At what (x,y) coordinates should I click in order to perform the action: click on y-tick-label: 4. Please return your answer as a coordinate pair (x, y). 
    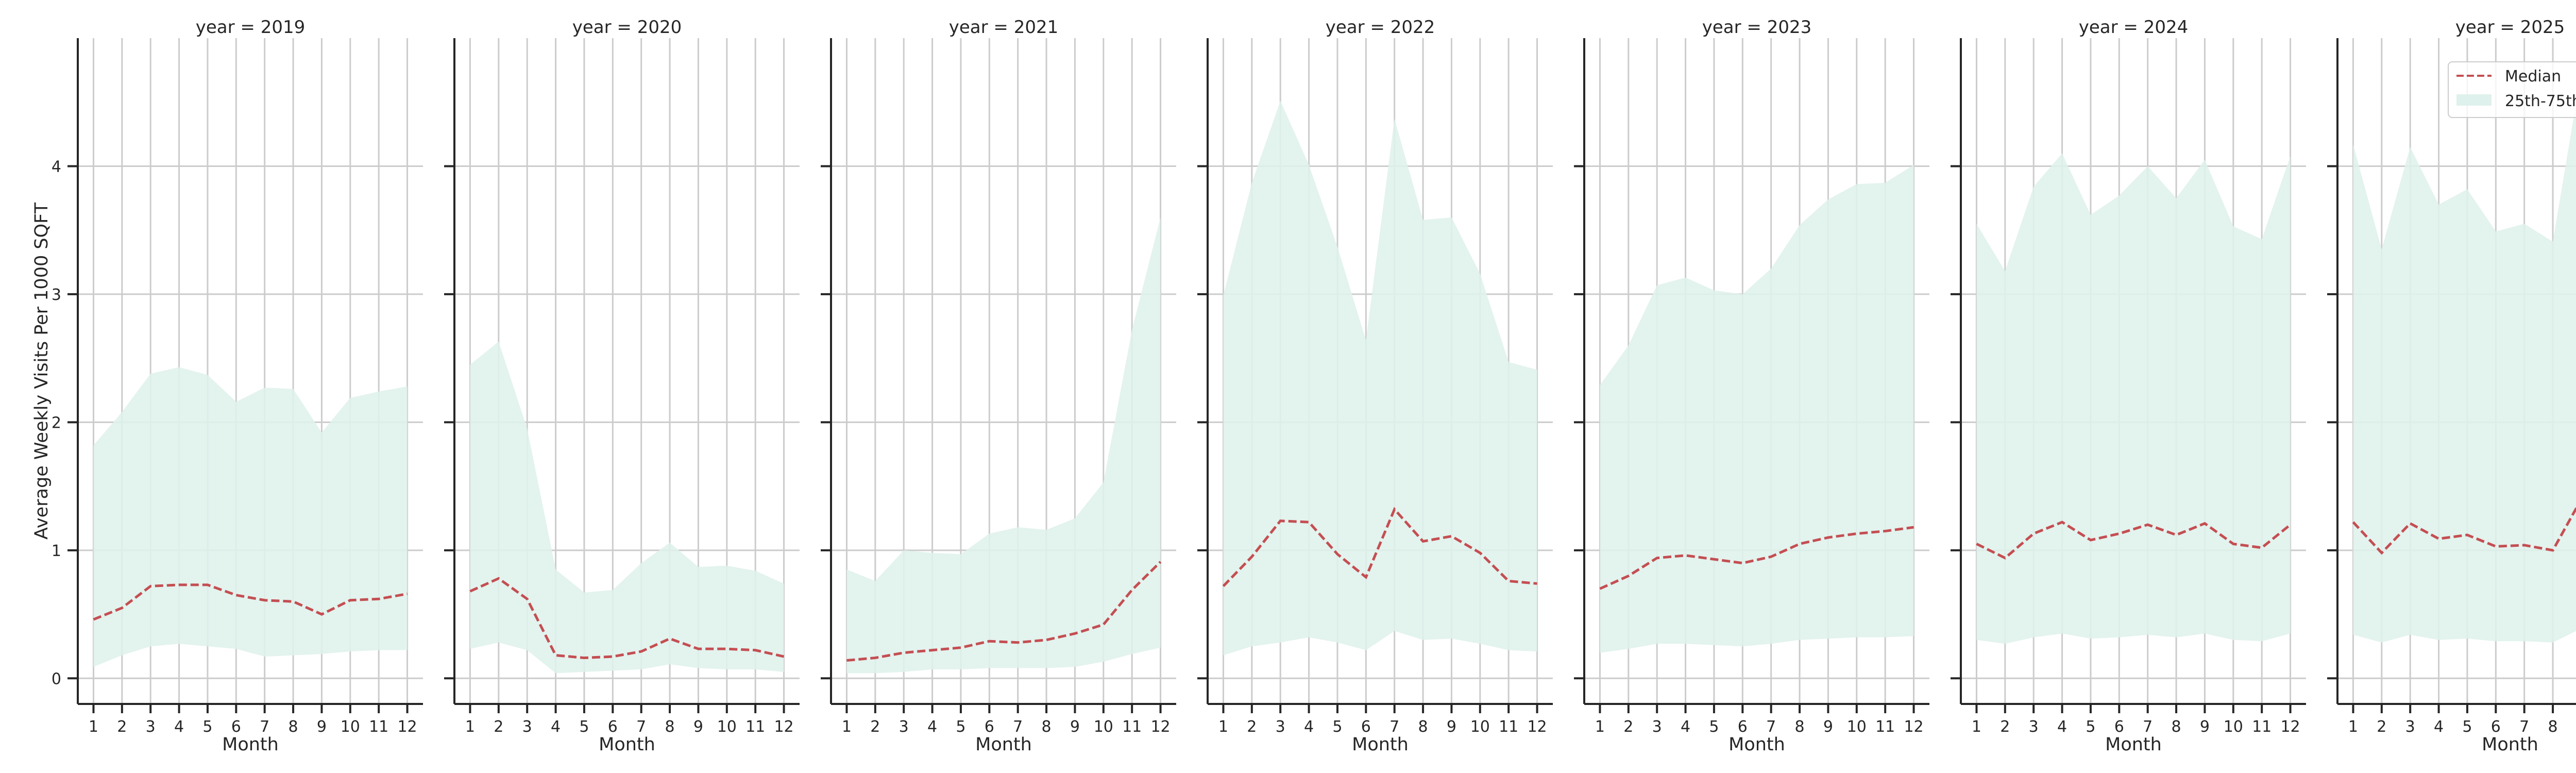
    Looking at the image, I should click on (56, 167).